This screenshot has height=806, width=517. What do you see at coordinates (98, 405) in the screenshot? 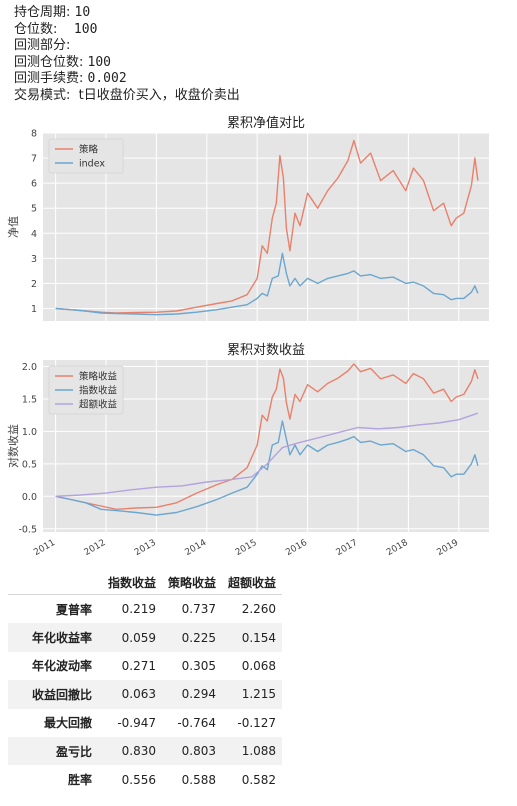
I see `legend-label: 超额收益` at bounding box center [98, 405].